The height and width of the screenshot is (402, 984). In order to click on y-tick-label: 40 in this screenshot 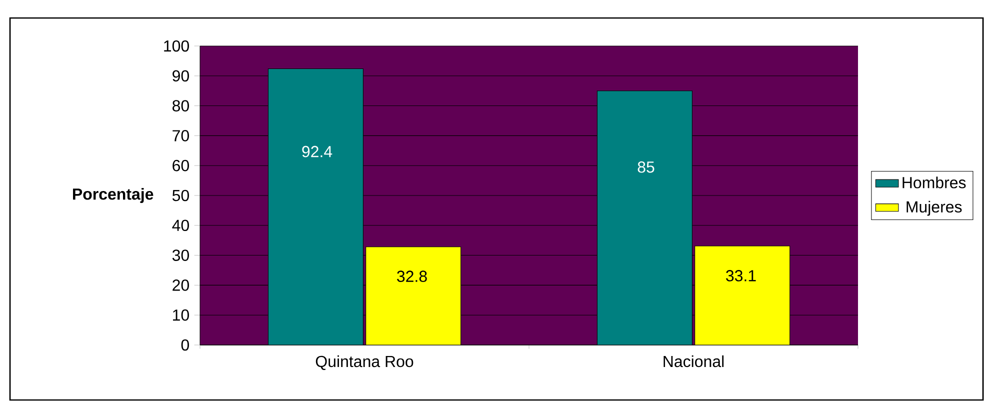, I will do `click(180, 226)`.